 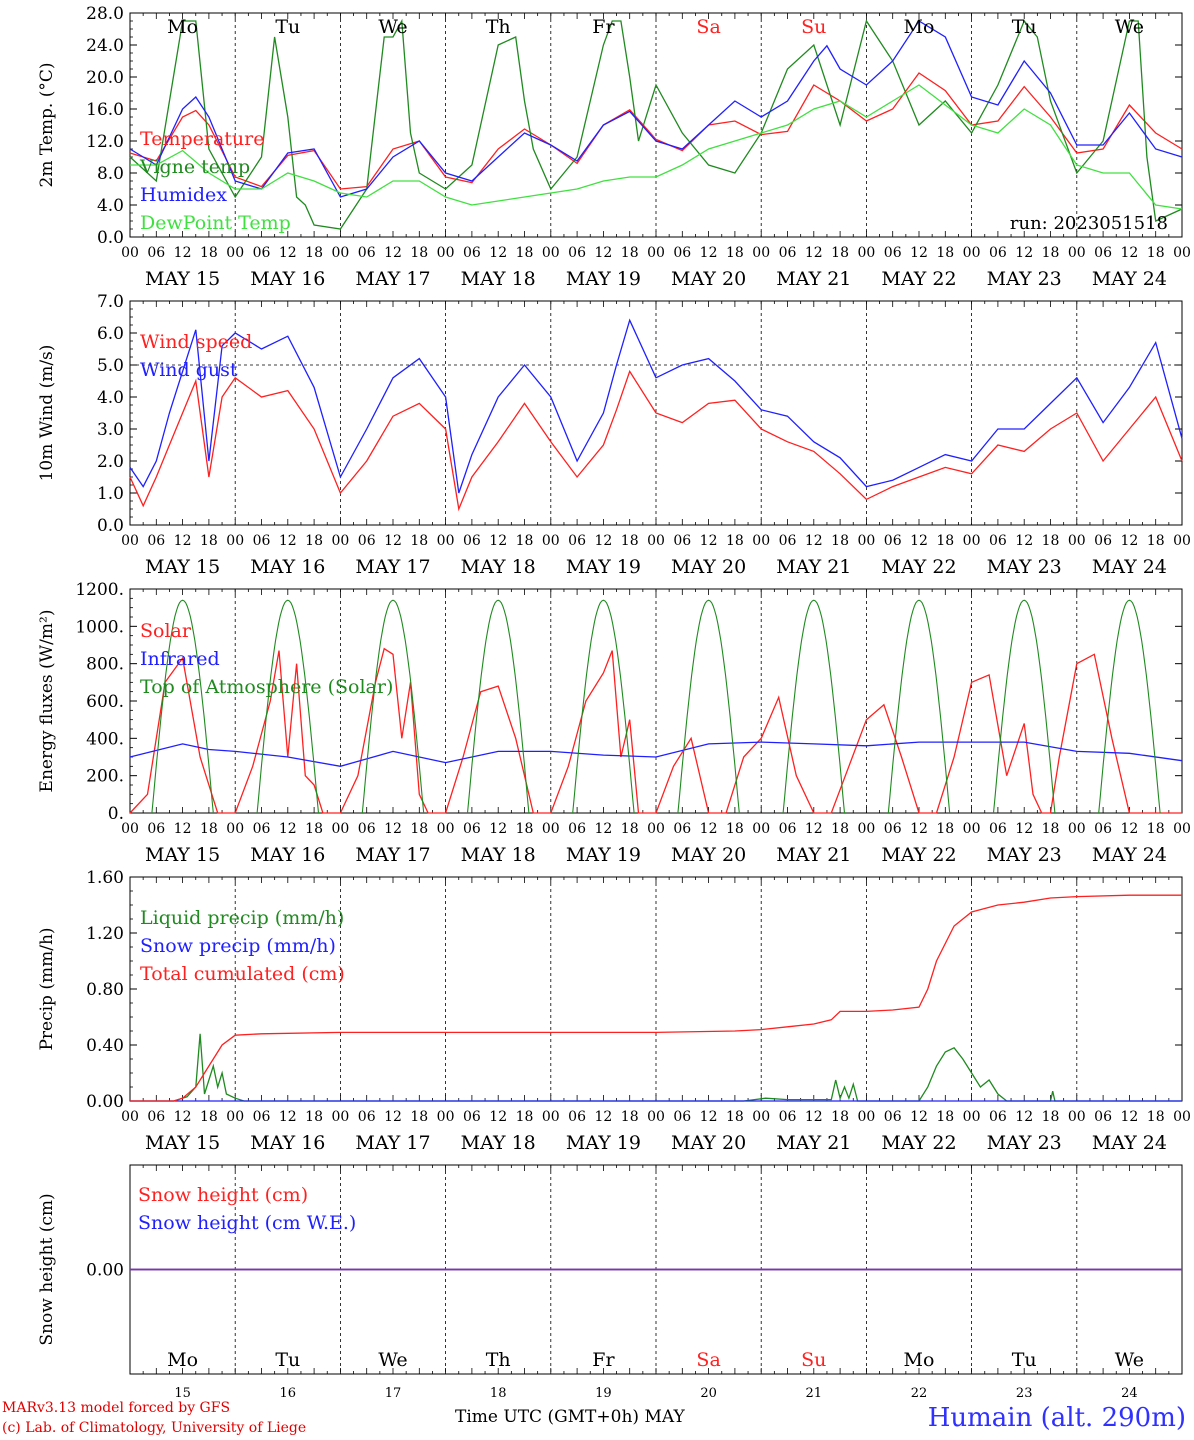 I want to click on y-tick-label: 400., so click(x=105, y=739).